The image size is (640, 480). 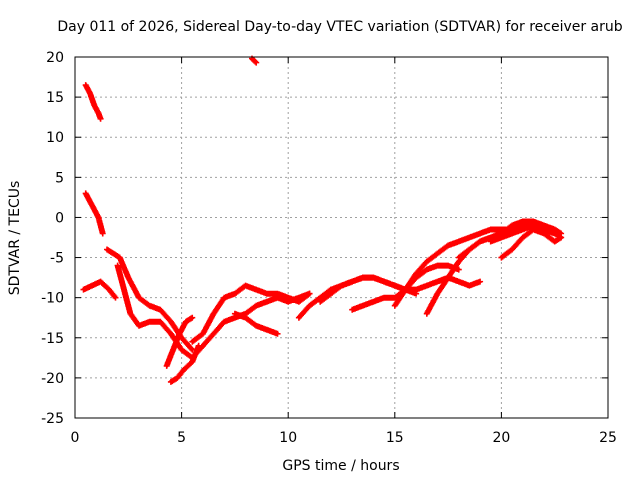 What do you see at coordinates (52, 299) in the screenshot?
I see `y-tick-label: -10` at bounding box center [52, 299].